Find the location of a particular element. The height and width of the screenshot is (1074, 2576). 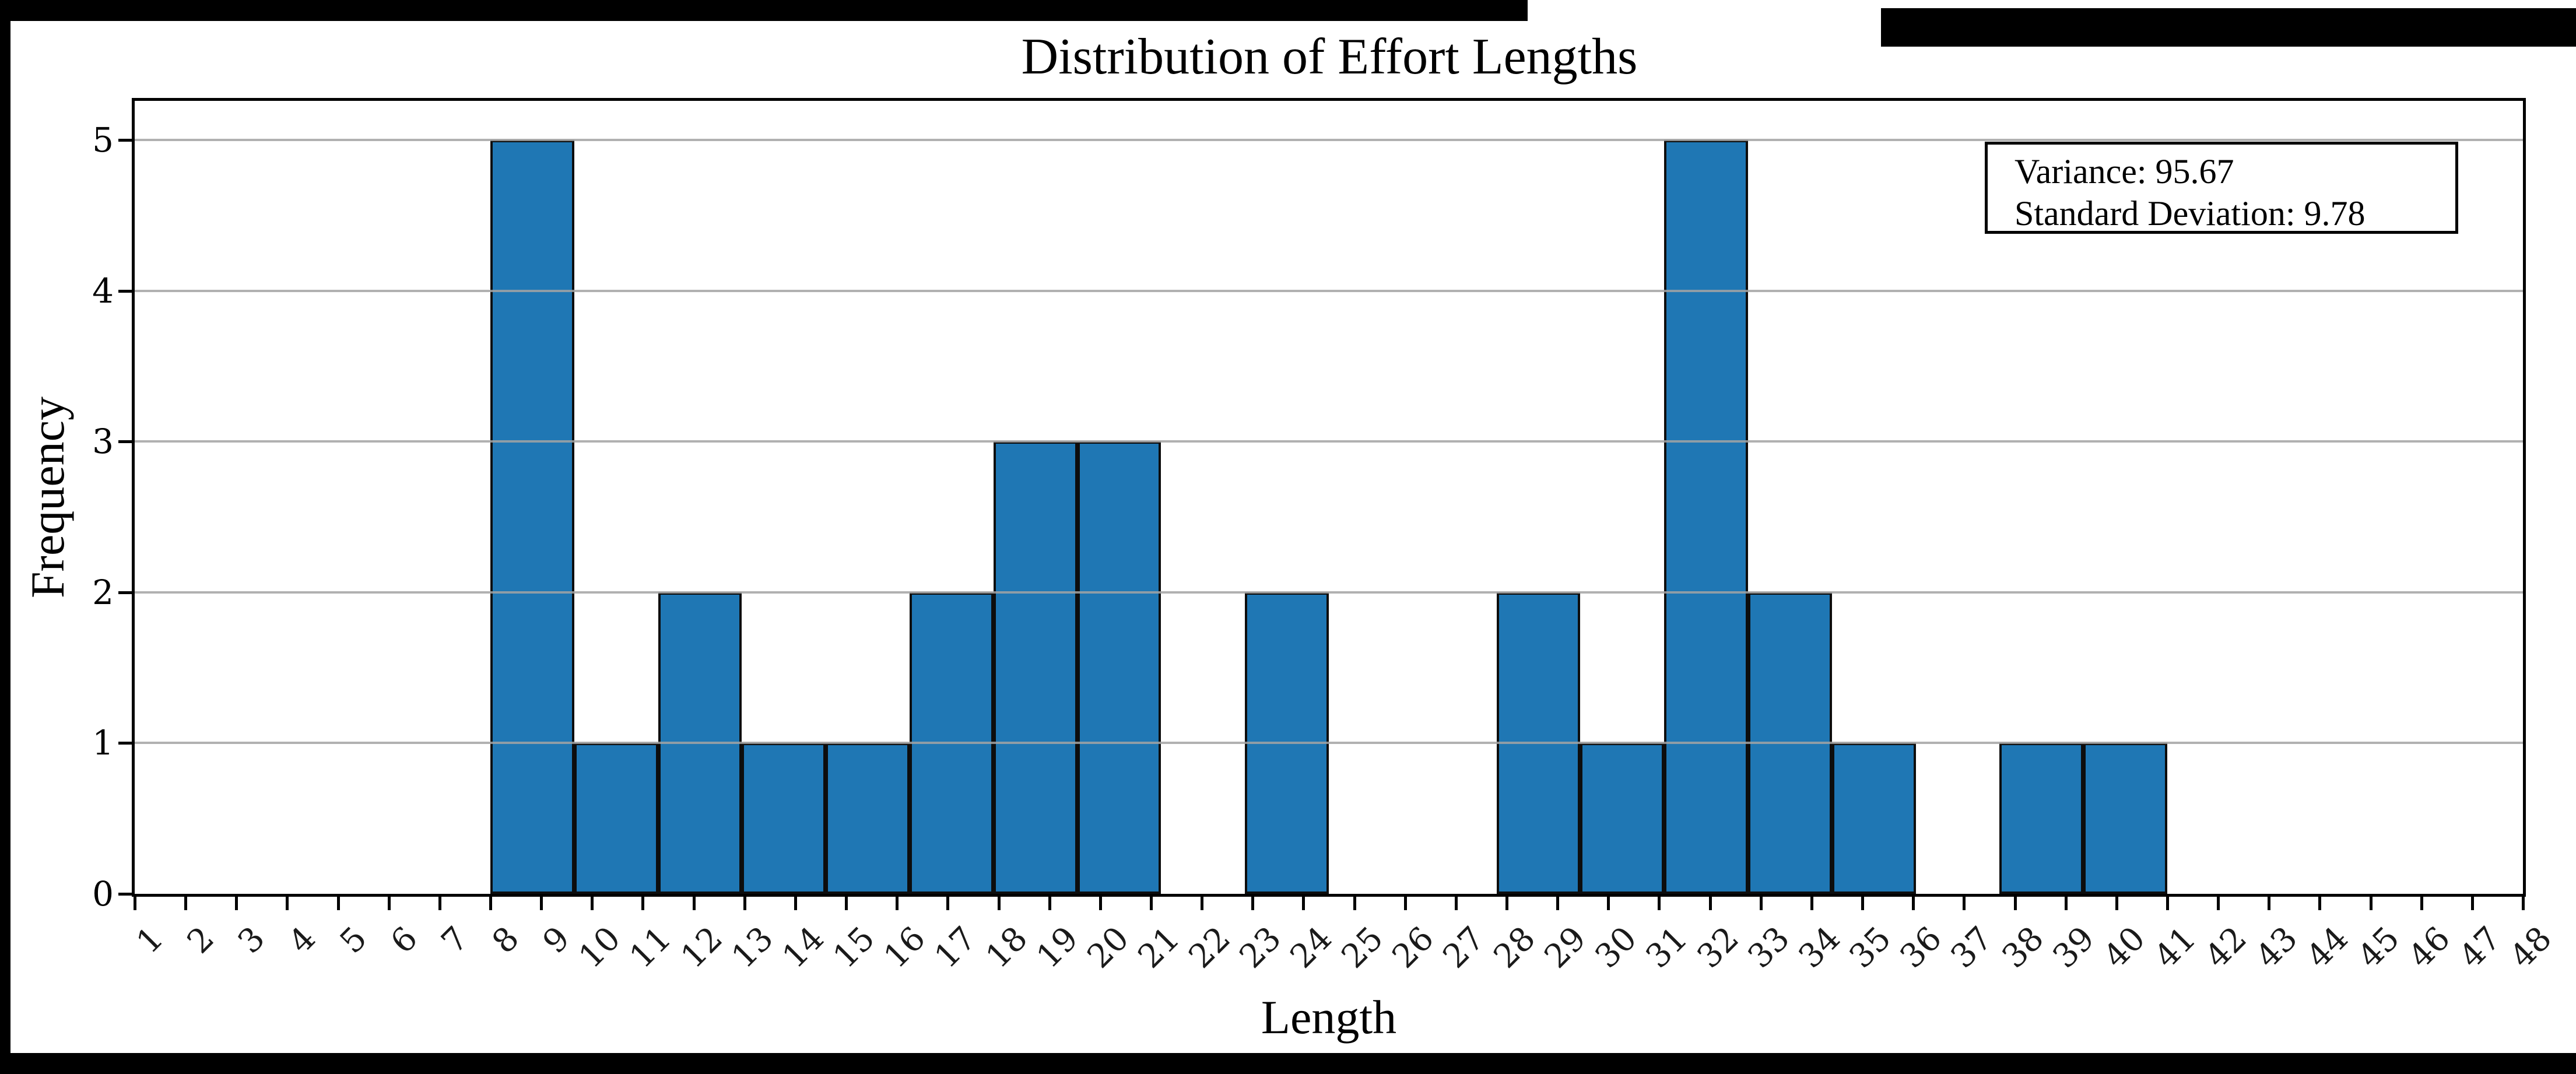

stats-annotation-box: Variance: 95.67 Standard Deviation: 9.78 is located at coordinates (2221, 188).